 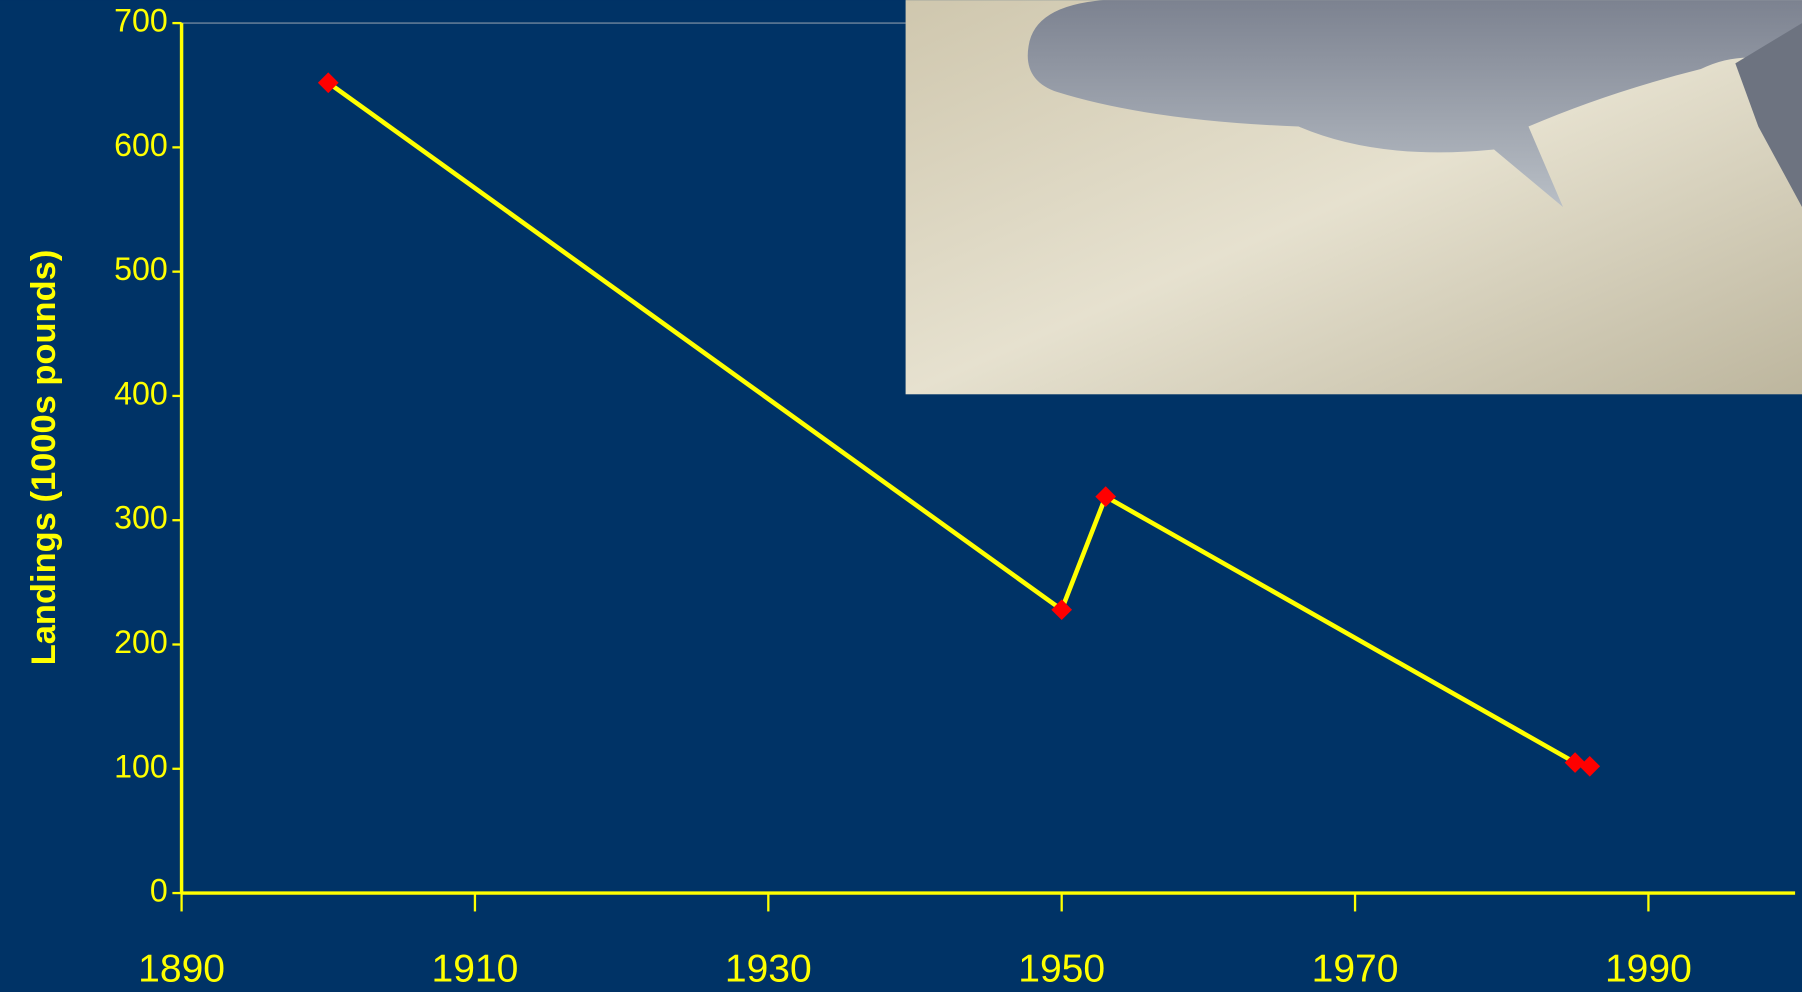 What do you see at coordinates (159, 891) in the screenshot?
I see `y-tick-label: 0` at bounding box center [159, 891].